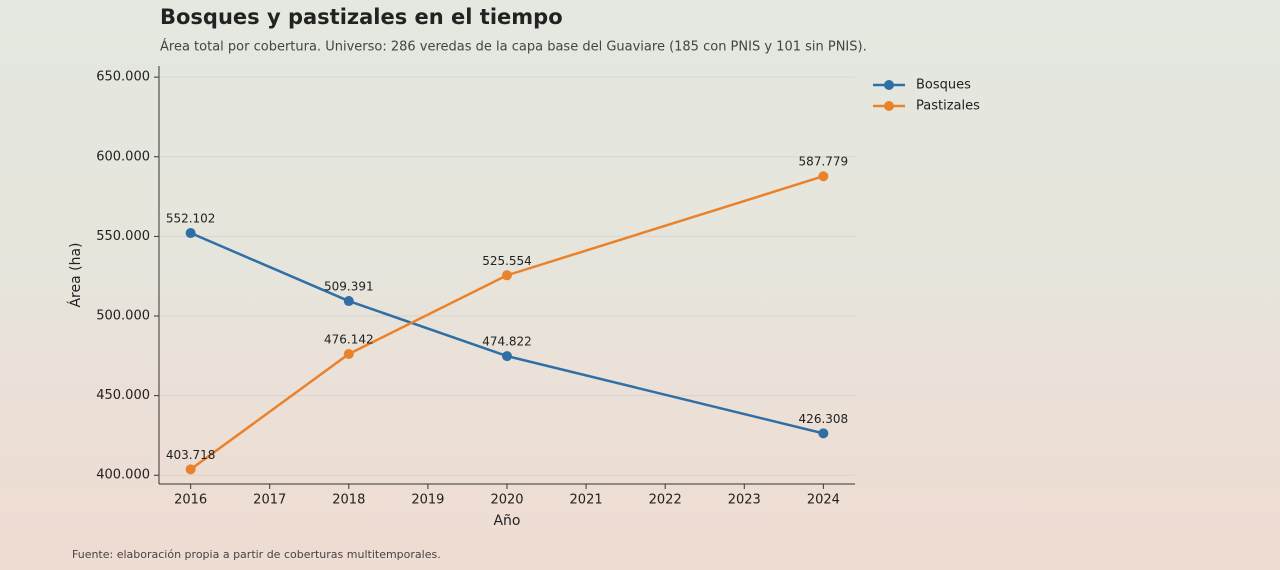 Image resolution: width=1280 pixels, height=570 pixels. I want to click on x-tick-label: 2017, so click(269, 500).